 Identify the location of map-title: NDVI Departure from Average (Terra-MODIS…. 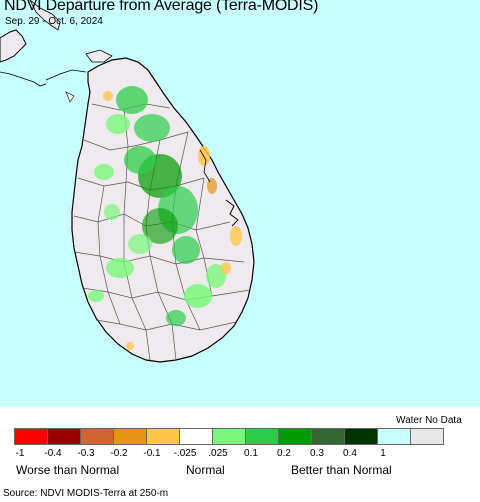
(161, 7).